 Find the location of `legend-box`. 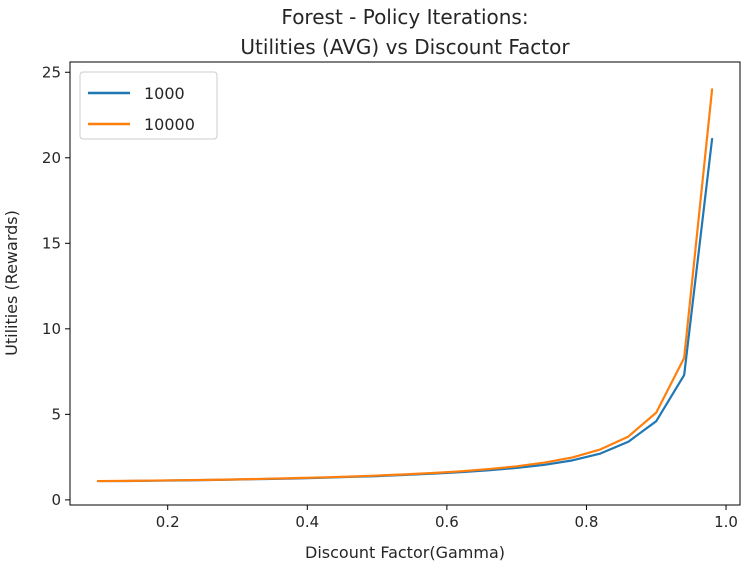

legend-box is located at coordinates (148, 105).